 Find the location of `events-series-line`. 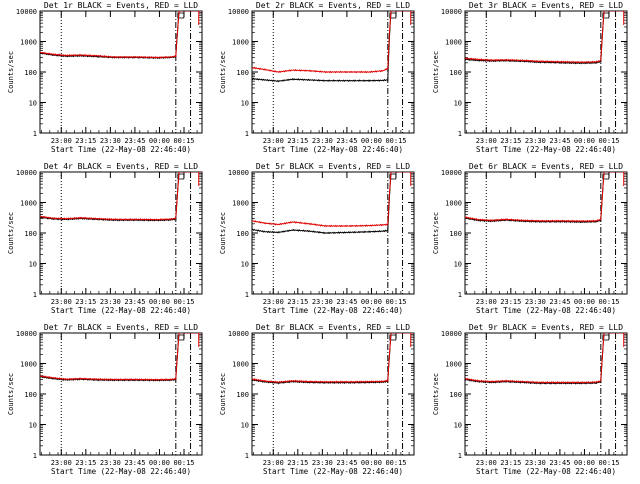

events-series-line is located at coordinates (333, 47).